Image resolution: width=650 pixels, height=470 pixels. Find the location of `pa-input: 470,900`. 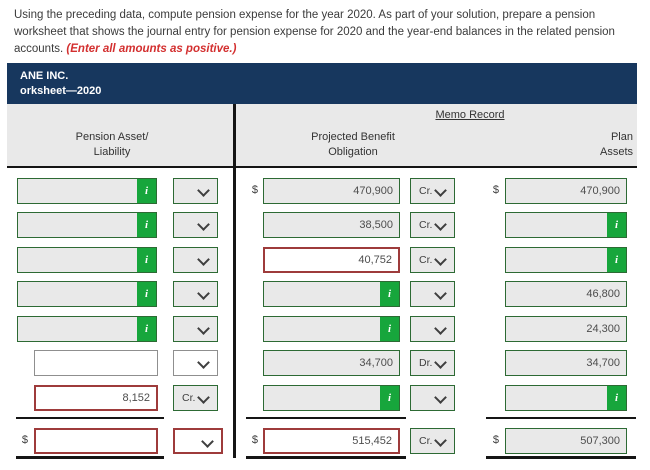

pa-input: 470,900 is located at coordinates (566, 191).